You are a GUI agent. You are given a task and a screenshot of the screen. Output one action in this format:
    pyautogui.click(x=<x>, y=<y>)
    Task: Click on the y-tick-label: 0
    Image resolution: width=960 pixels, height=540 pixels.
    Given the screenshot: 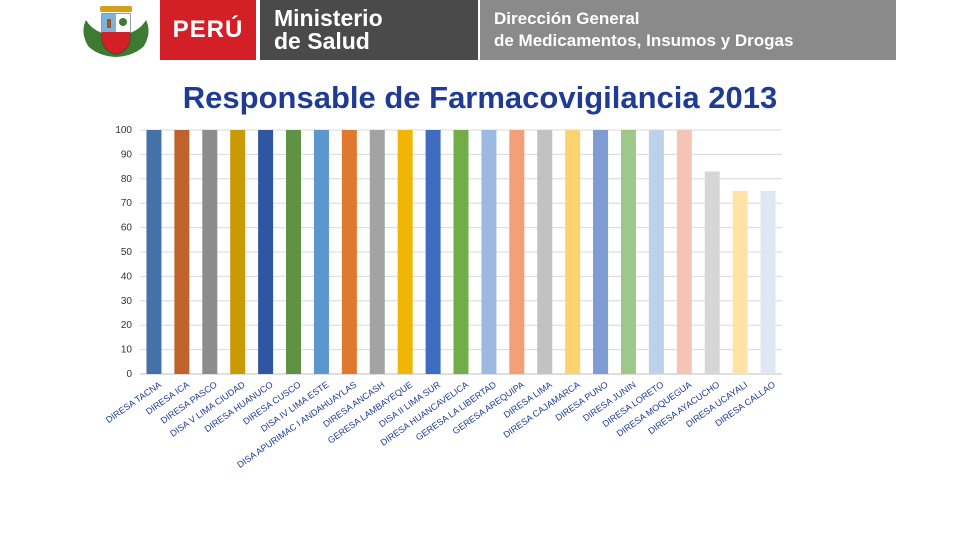 What is the action you would take?
    pyautogui.click(x=129, y=374)
    